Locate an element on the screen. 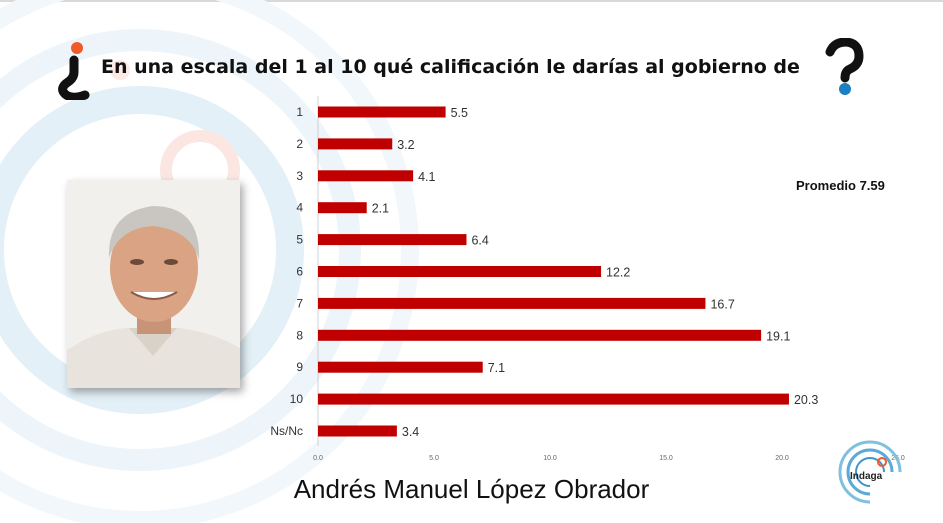 This screenshot has height=523, width=943. x-tick-label: 10.0 is located at coordinates (550, 458).